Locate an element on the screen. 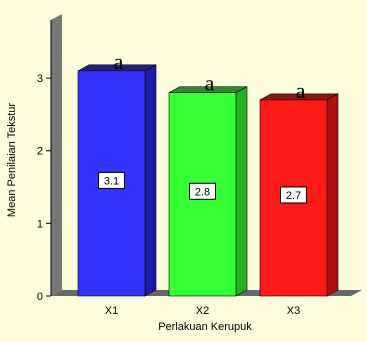 The height and width of the screenshot is (342, 367). x-tick-label: X2 is located at coordinates (202, 311).